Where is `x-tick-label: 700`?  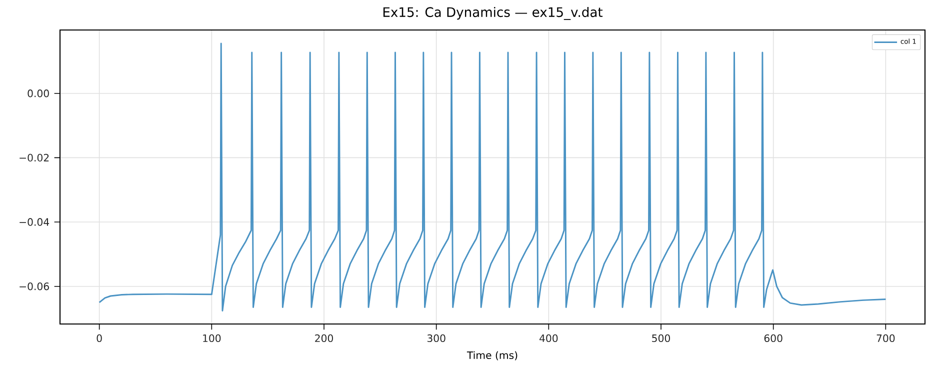 x-tick-label: 700 is located at coordinates (885, 338).